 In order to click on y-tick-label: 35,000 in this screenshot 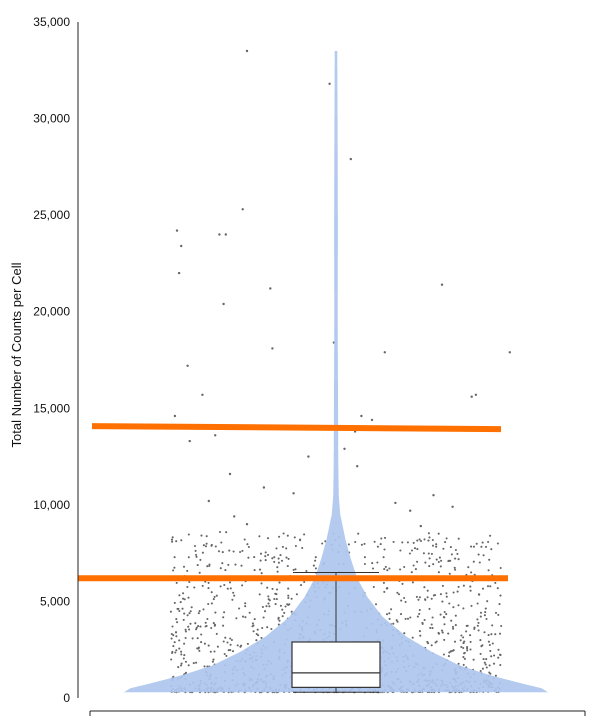, I will do `click(51, 22)`.